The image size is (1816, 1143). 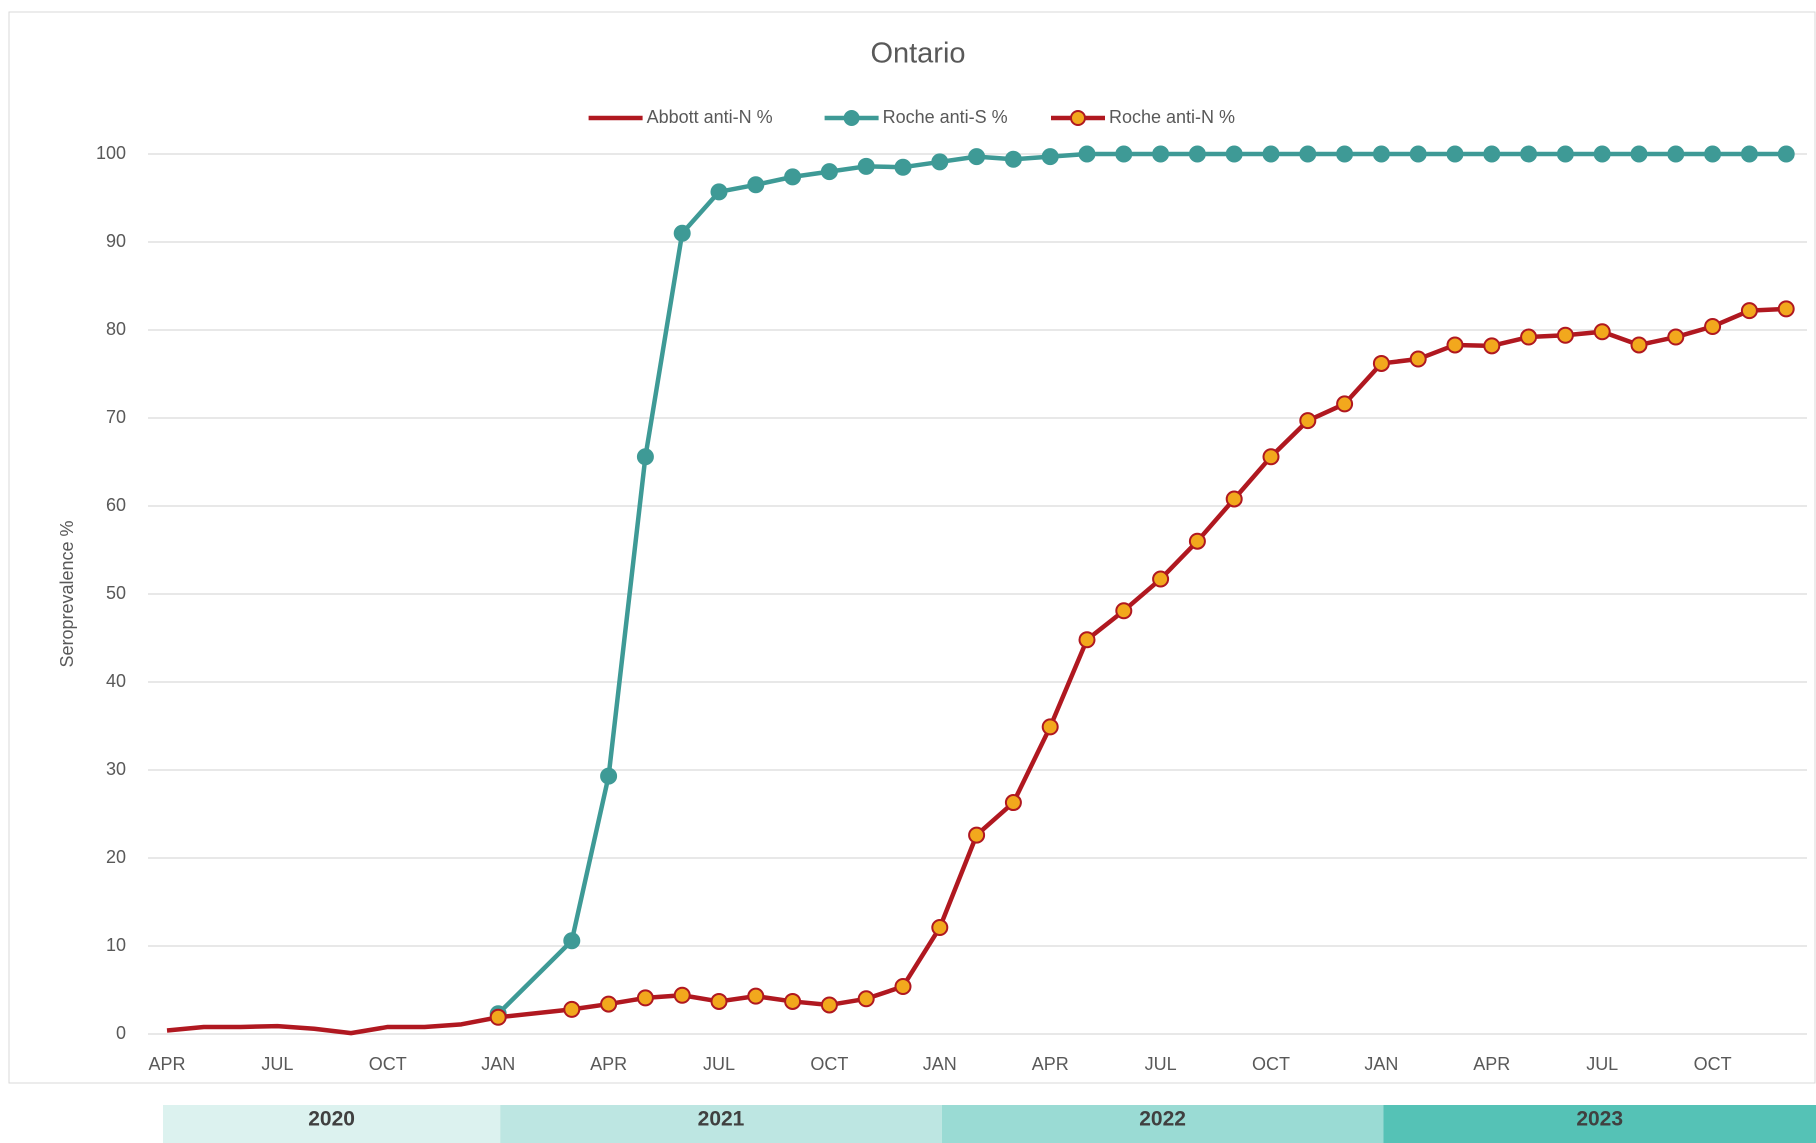 What do you see at coordinates (116, 241) in the screenshot?
I see `y-tick-label: 90` at bounding box center [116, 241].